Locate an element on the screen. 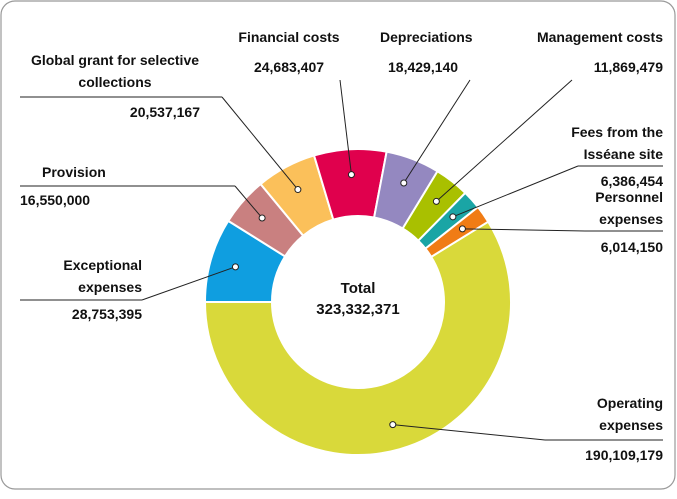 The width and height of the screenshot is (677, 499). value-label: 6,386,454 is located at coordinates (631, 181).